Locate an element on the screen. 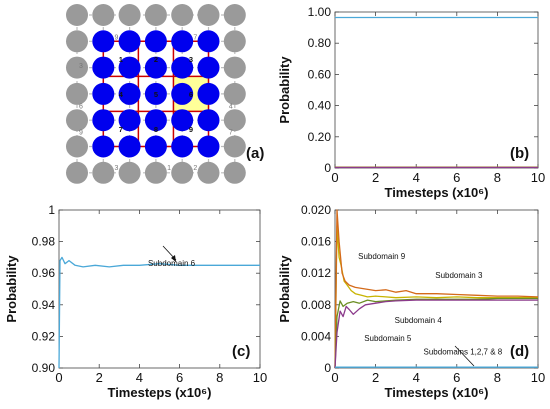  subdomain-number: 7 is located at coordinates (121, 129).